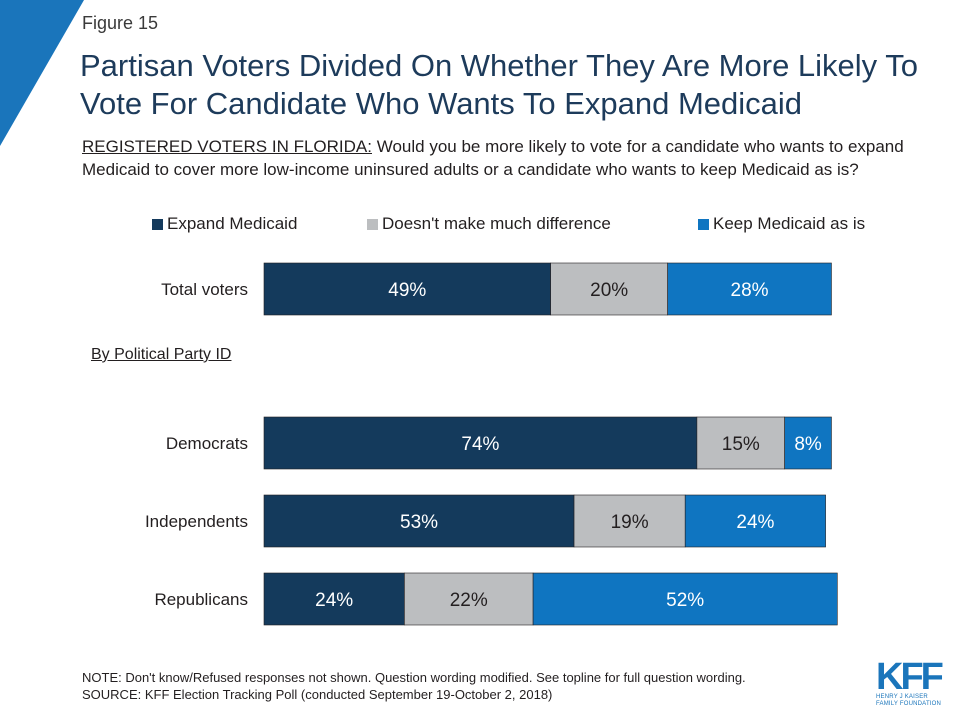  What do you see at coordinates (372, 224) in the screenshot?
I see `legend-swatch-no-difference` at bounding box center [372, 224].